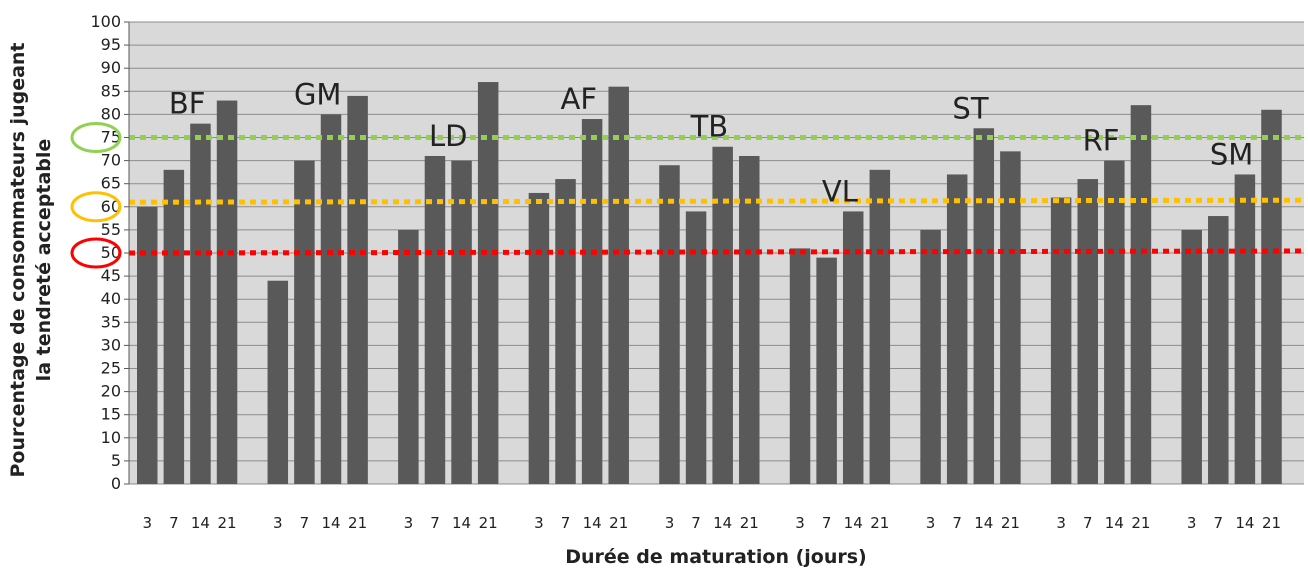  I want to click on y-tick-label: 85, so click(111, 90).